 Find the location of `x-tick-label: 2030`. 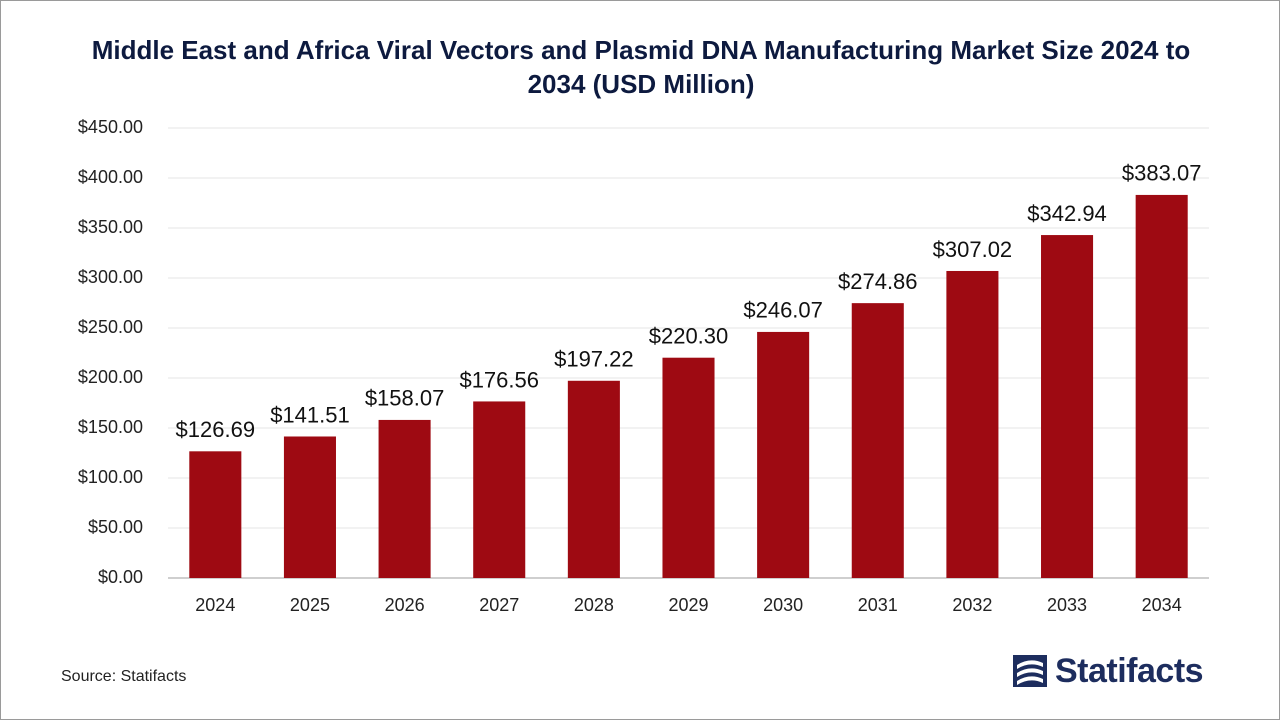

x-tick-label: 2030 is located at coordinates (783, 605).